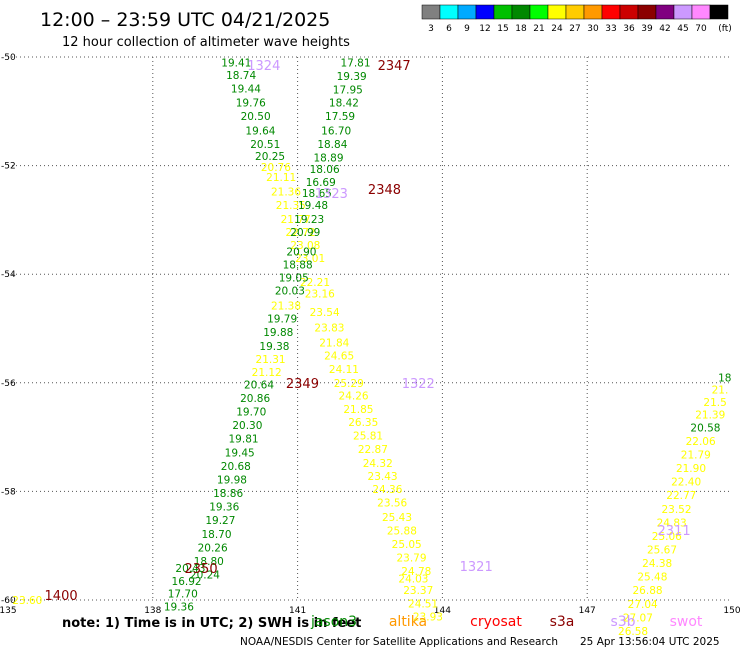  I want to click on colorbar-legend: 3 6 9 12 15 18 21 24 27 30 33 36 39 42 45 70 (ft), so click(576, 19).